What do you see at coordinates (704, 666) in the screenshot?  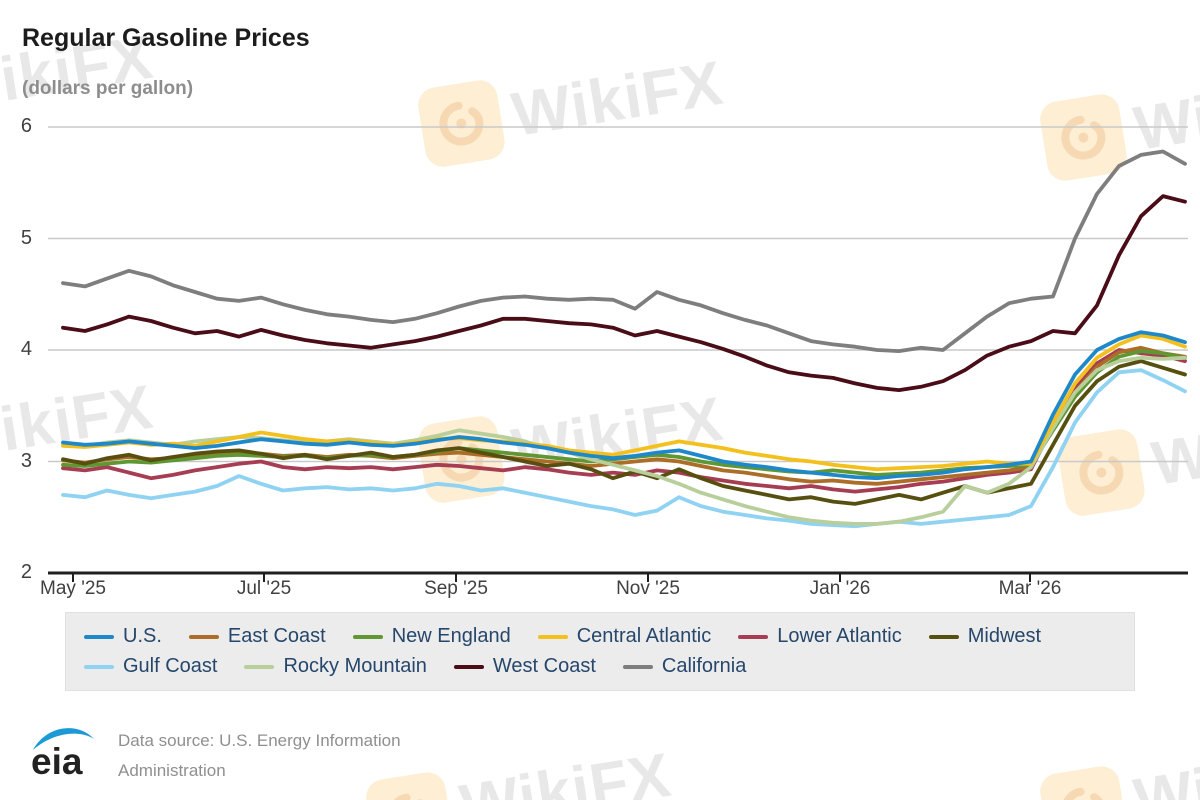 I see `legend-label-california: California` at bounding box center [704, 666].